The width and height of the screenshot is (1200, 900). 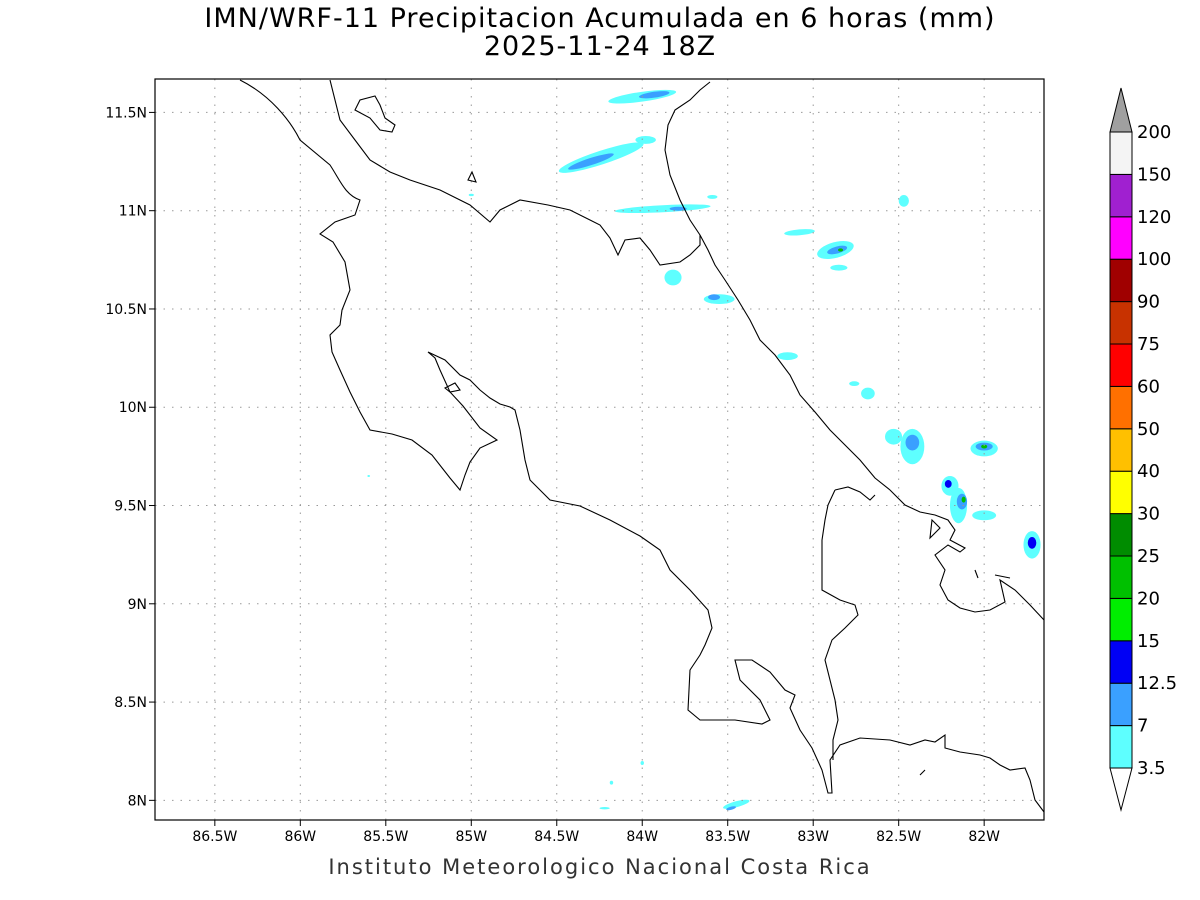 What do you see at coordinates (471, 837) in the screenshot?
I see `lon-tick-label: 85W` at bounding box center [471, 837].